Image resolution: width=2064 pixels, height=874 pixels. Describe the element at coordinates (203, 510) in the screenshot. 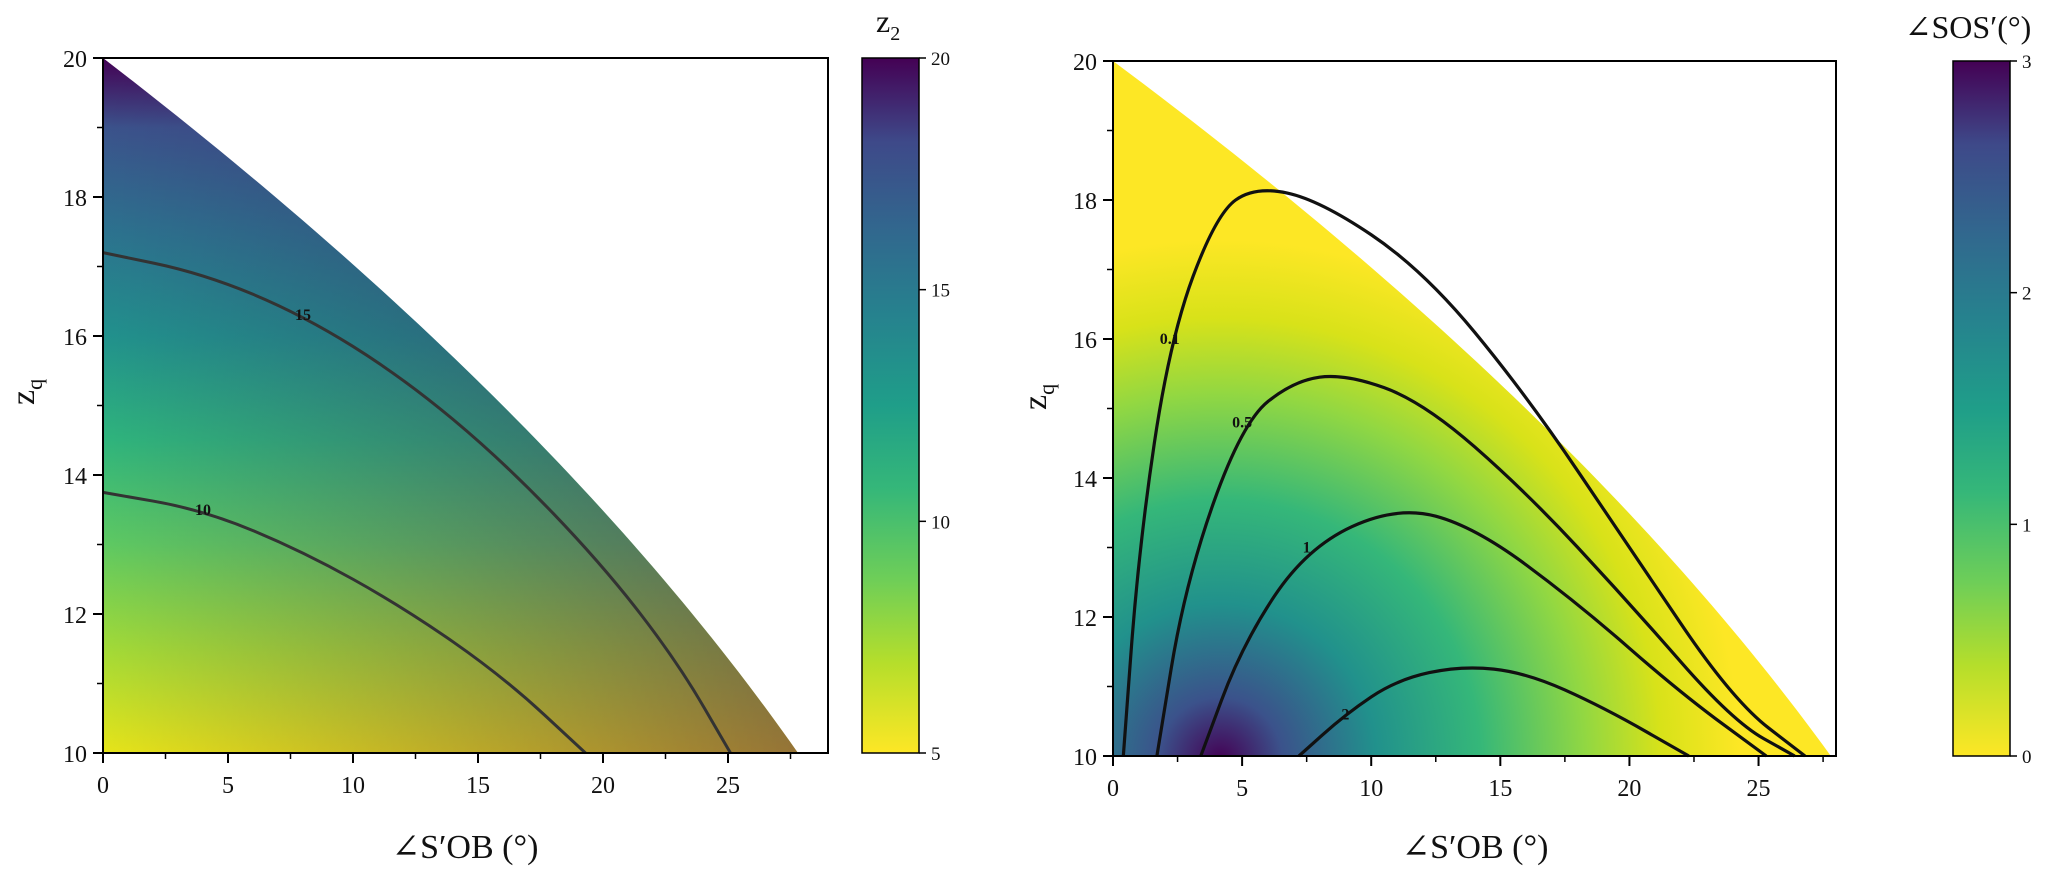

I see `contour-label-10: 10` at that location.